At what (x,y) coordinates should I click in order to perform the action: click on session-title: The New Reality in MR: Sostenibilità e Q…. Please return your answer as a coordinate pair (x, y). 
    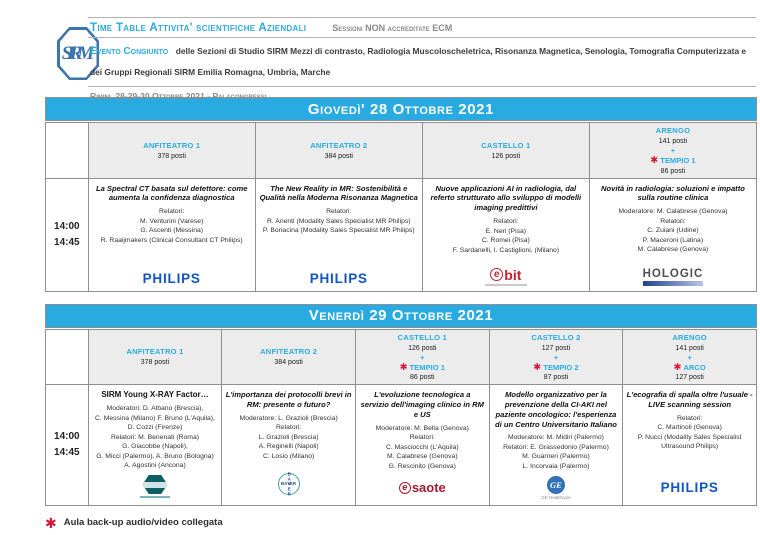
    Looking at the image, I should click on (338, 193).